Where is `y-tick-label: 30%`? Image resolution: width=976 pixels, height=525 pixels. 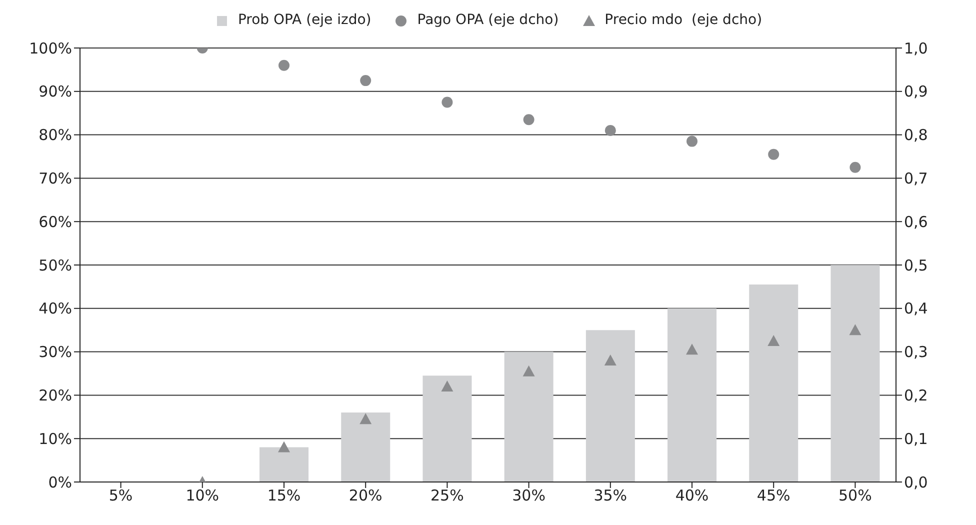 y-tick-label: 30% is located at coordinates (55, 352).